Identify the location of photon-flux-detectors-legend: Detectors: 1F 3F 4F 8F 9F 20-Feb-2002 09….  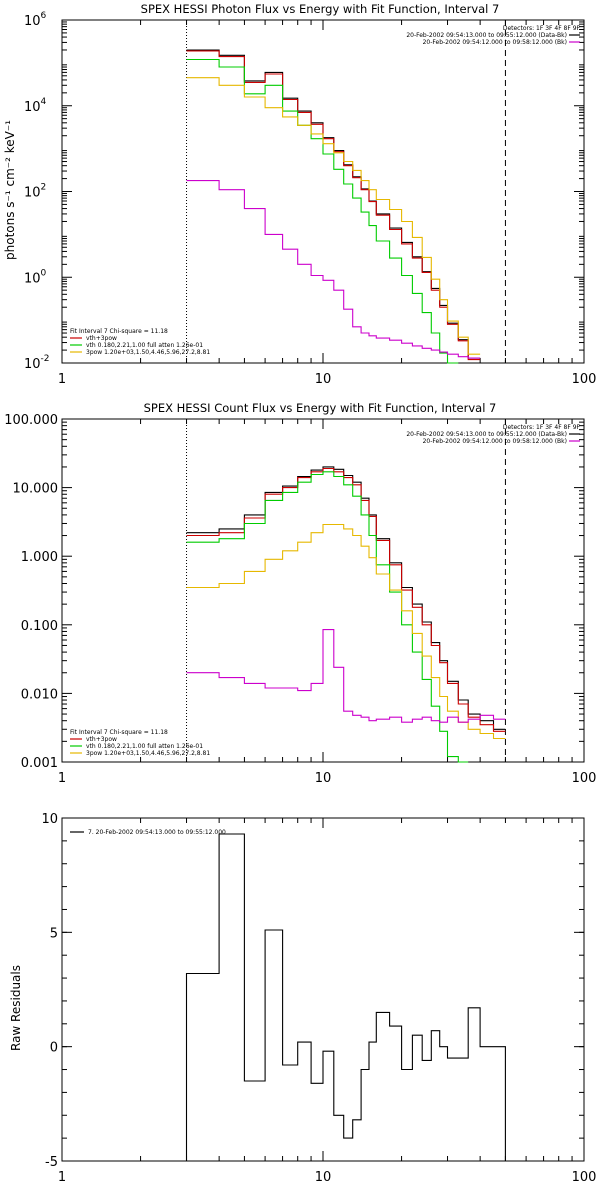
(493, 35).